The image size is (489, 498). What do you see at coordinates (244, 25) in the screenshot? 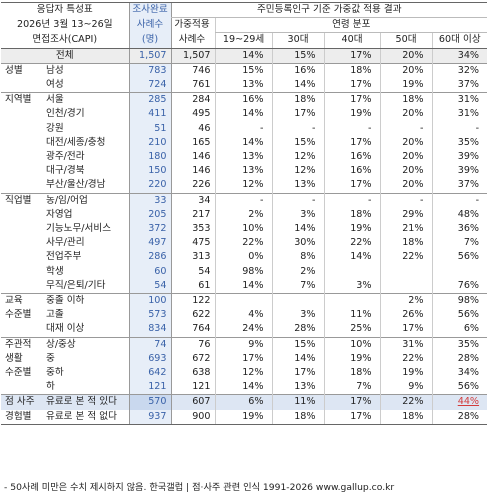
I see `header-row-2: 2026년 3월 13~26일 사례수 가중적용 연령 분포` at bounding box center [244, 25].